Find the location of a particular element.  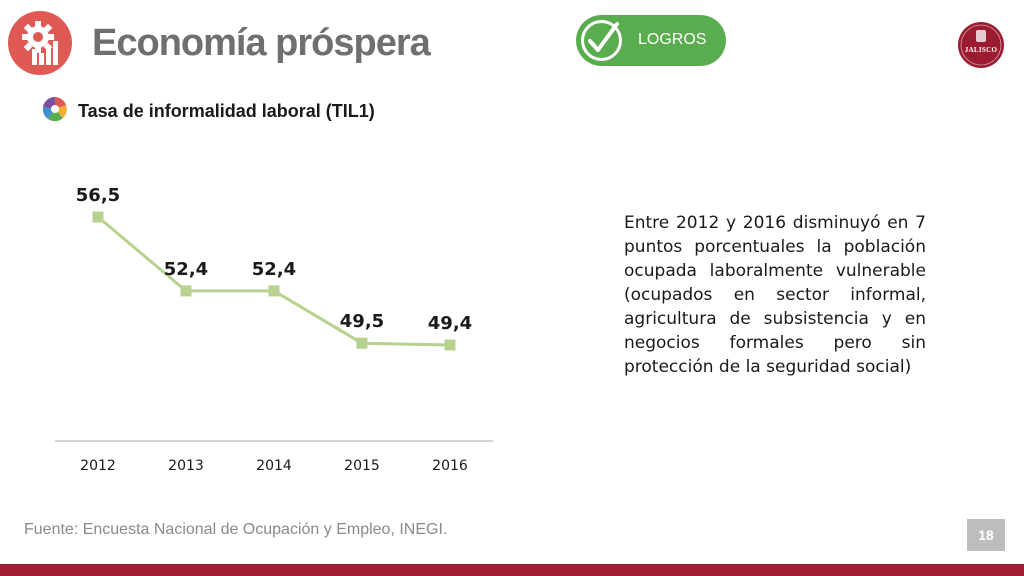

seal-text: JALISCO is located at coordinates (981, 50).